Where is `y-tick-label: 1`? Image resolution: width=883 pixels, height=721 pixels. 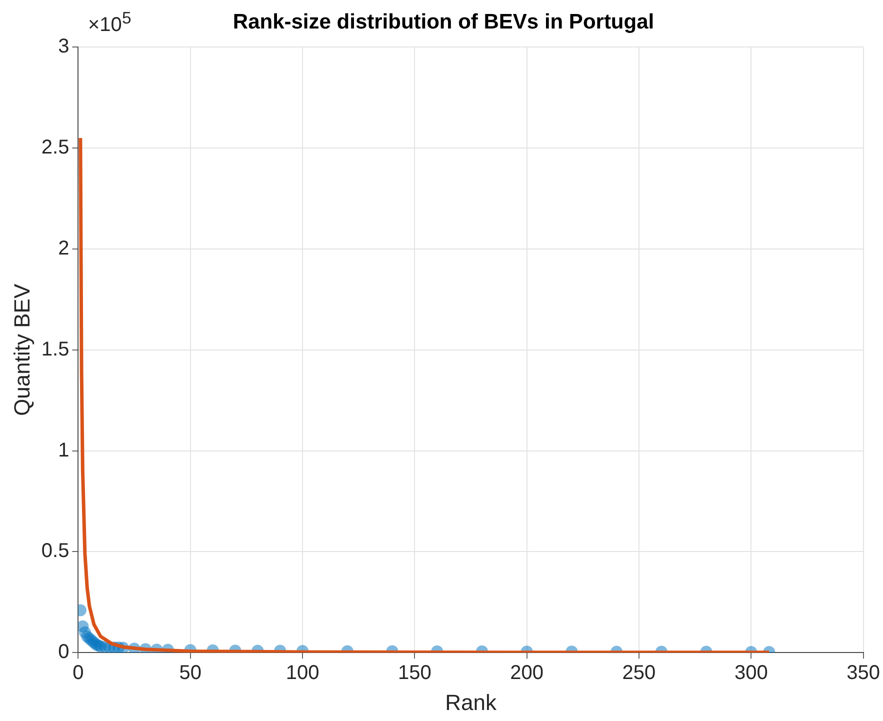 y-tick-label: 1 is located at coordinates (64, 450).